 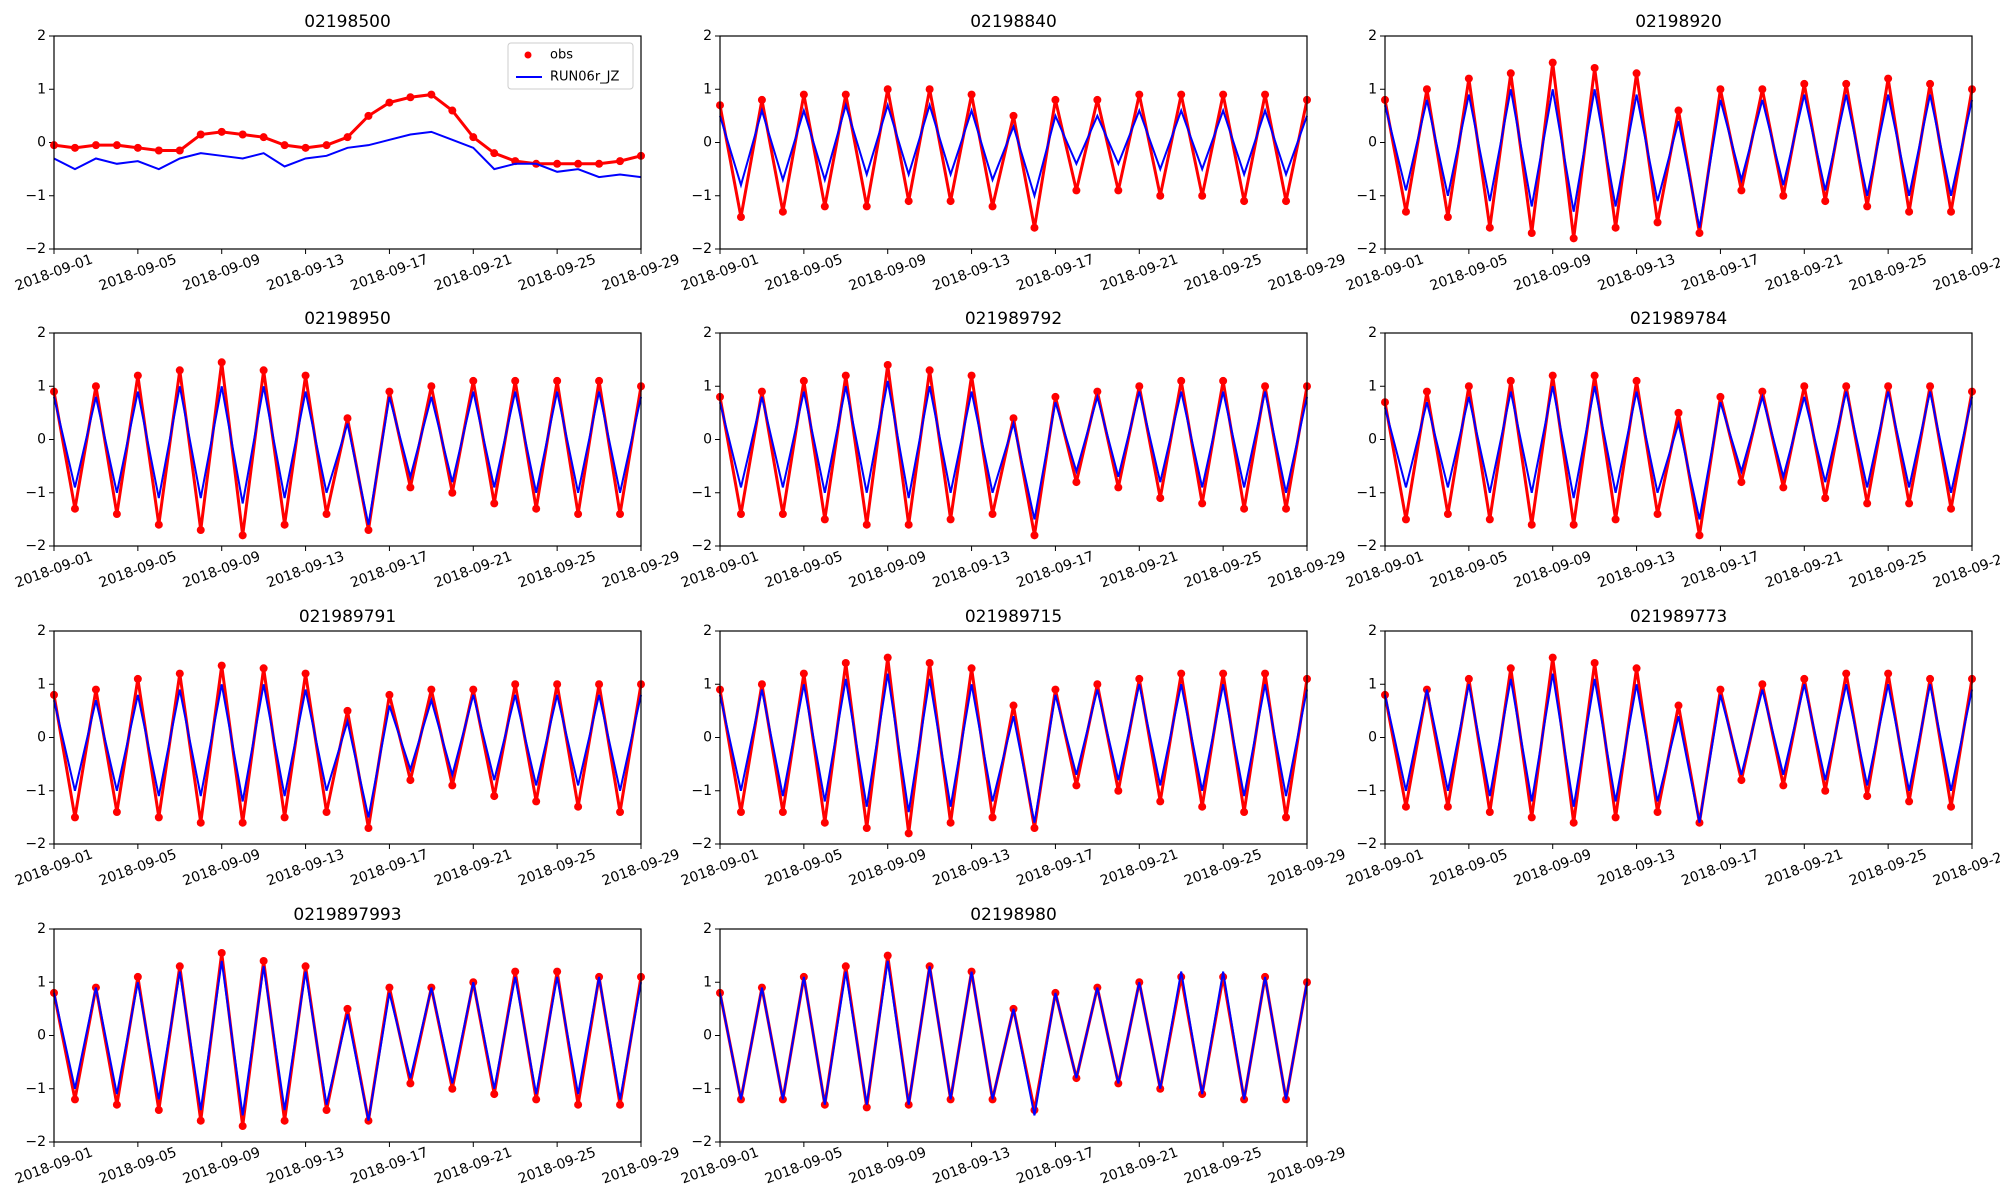 I want to click on y-tick-label: 1, so click(x=41, y=386).